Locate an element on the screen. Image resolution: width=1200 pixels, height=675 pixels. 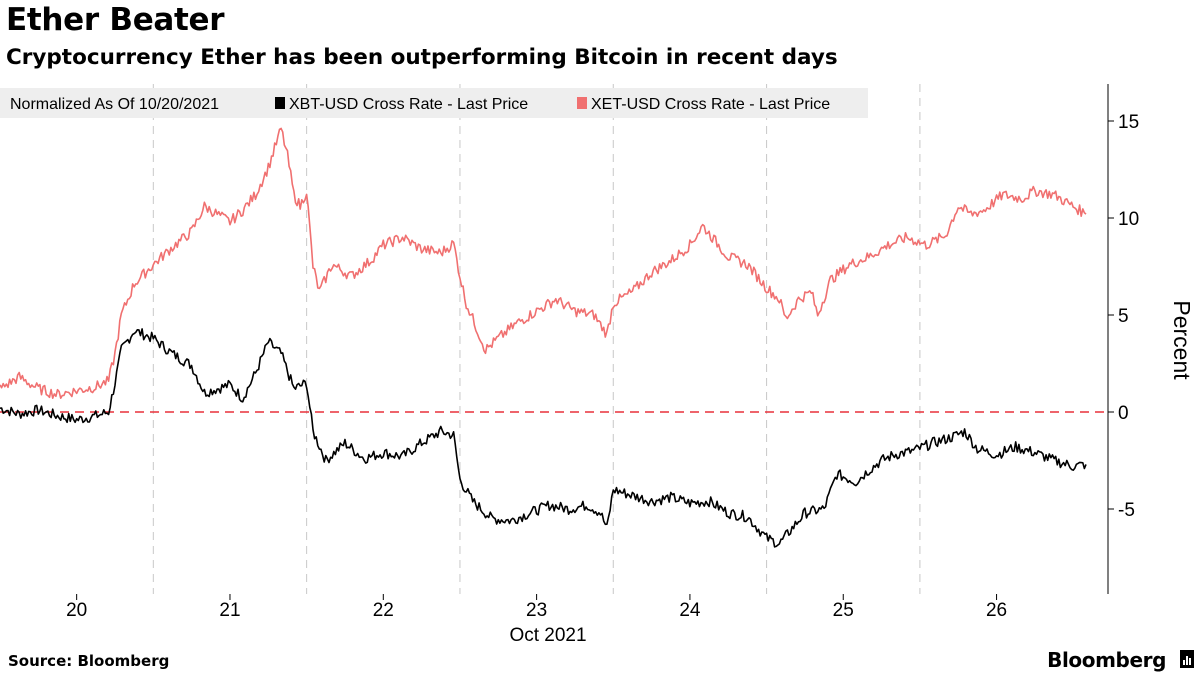
y-tick-label: 0 is located at coordinates (1123, 413).